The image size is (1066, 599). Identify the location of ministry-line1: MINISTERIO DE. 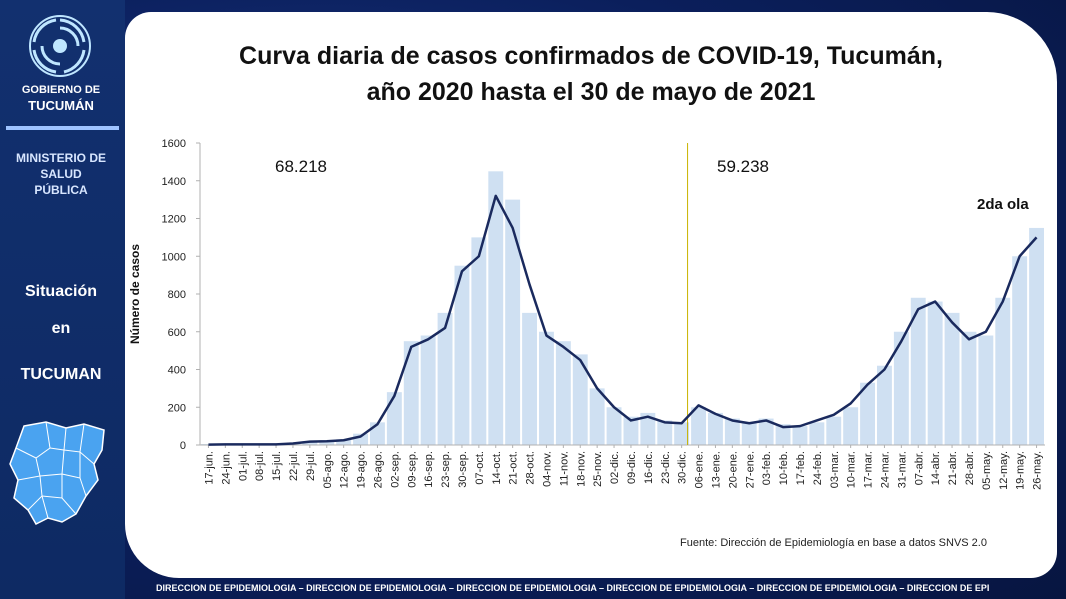
(60, 158).